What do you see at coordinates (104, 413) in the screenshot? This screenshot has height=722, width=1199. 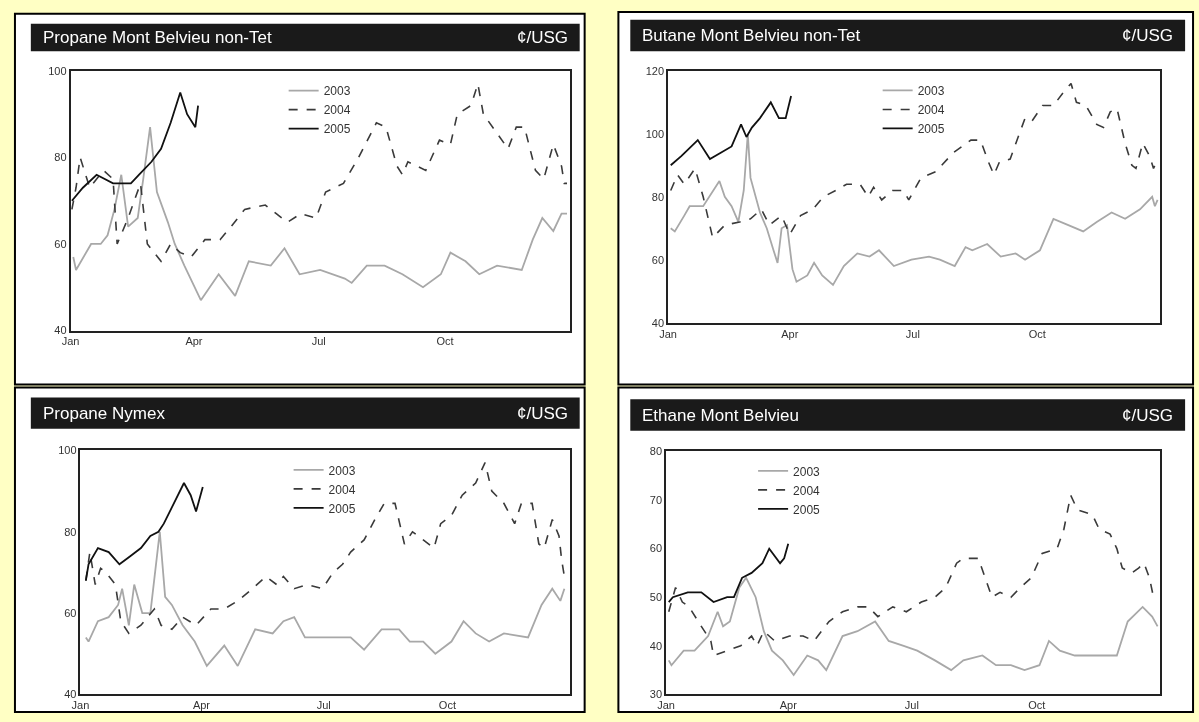 I see `chart-title: Propane Nymex` at bounding box center [104, 413].